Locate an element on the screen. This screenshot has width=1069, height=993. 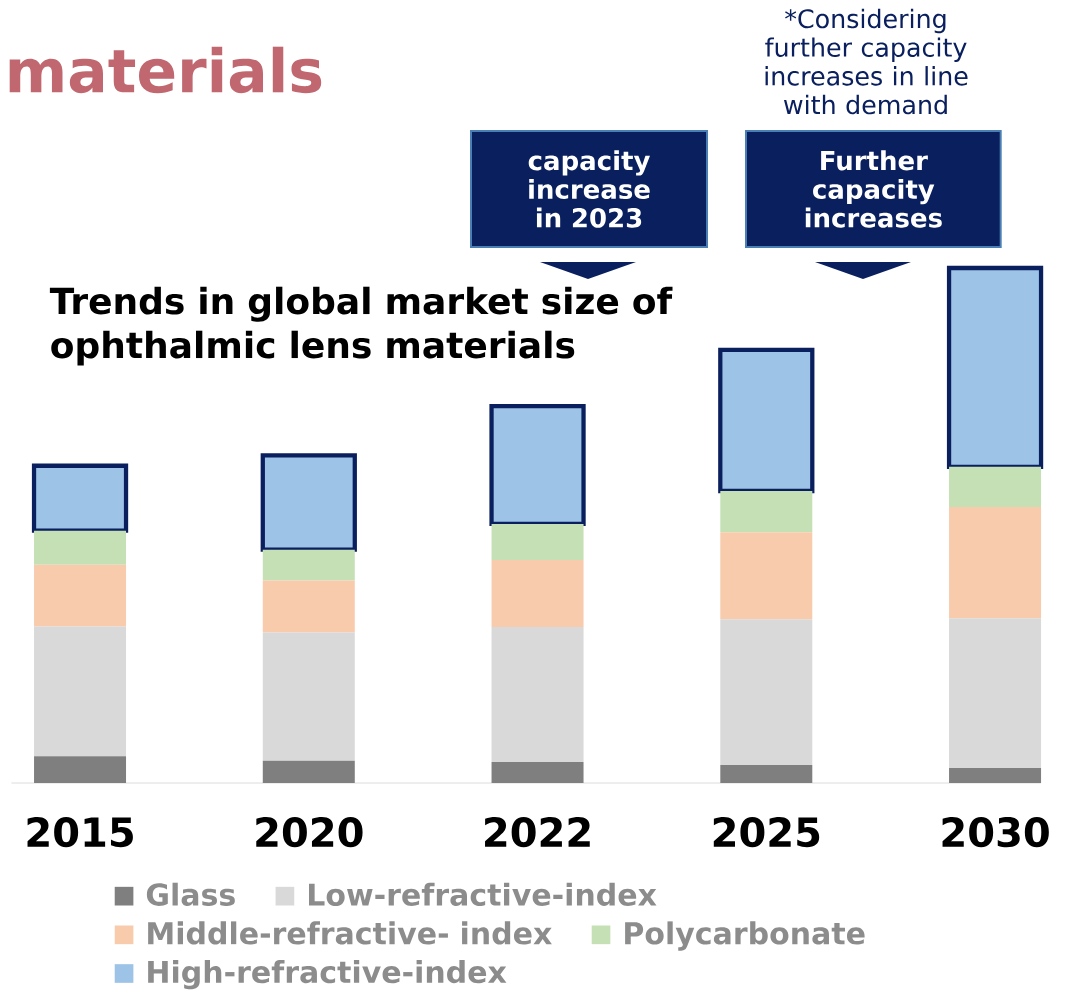
text: Further capacity increases is located at coordinates (873, 189).